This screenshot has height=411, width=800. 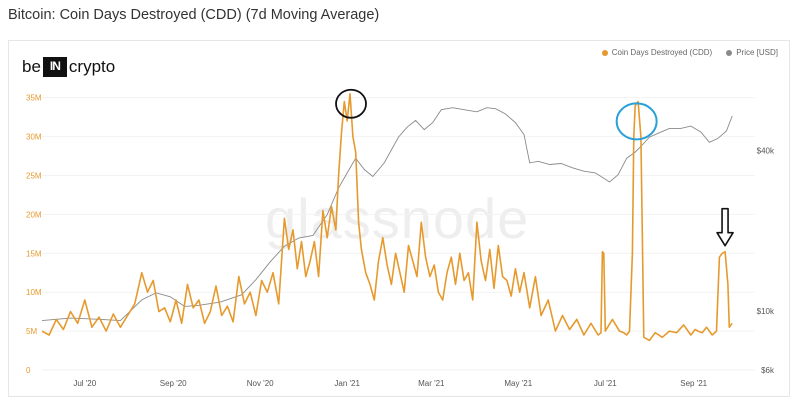 What do you see at coordinates (662, 52) in the screenshot?
I see `legend-label-cdd: Coin Days Destroyed (CDD)` at bounding box center [662, 52].